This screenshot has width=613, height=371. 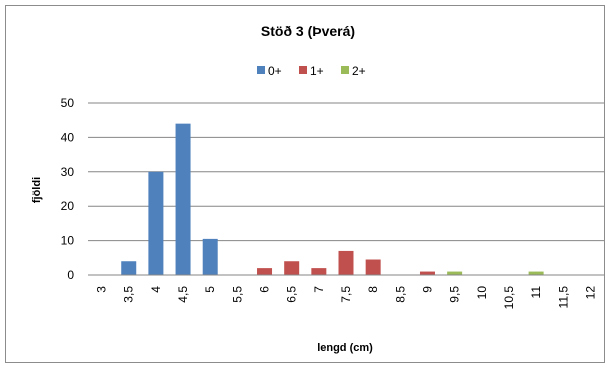 What do you see at coordinates (68, 241) in the screenshot?
I see `y-tick-label-10: 10` at bounding box center [68, 241].